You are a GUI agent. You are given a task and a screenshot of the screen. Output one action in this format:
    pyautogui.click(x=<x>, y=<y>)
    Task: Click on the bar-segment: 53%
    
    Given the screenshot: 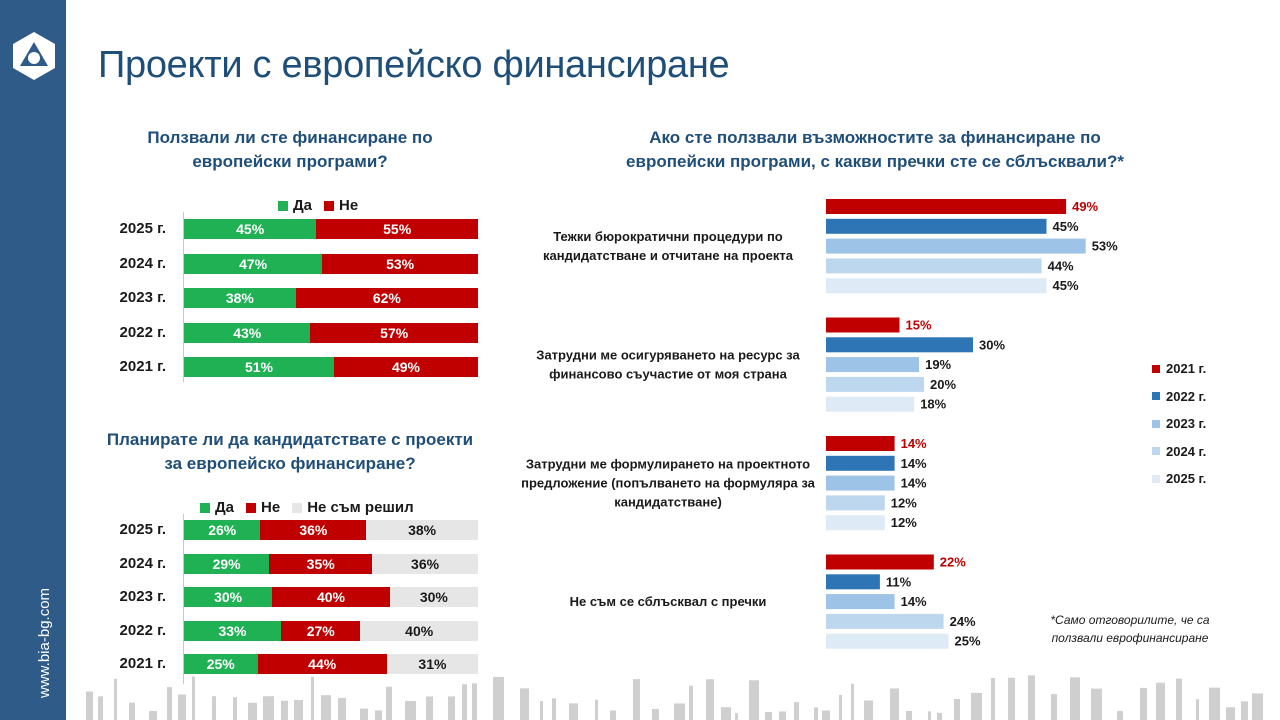 What is the action you would take?
    pyautogui.click(x=400, y=263)
    